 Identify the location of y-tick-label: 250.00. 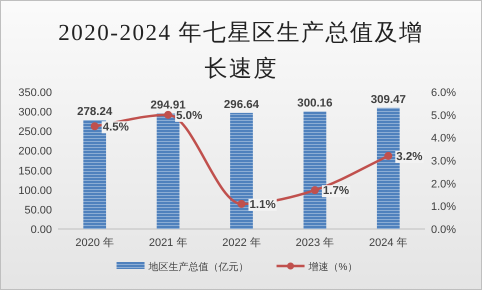
(35, 132).